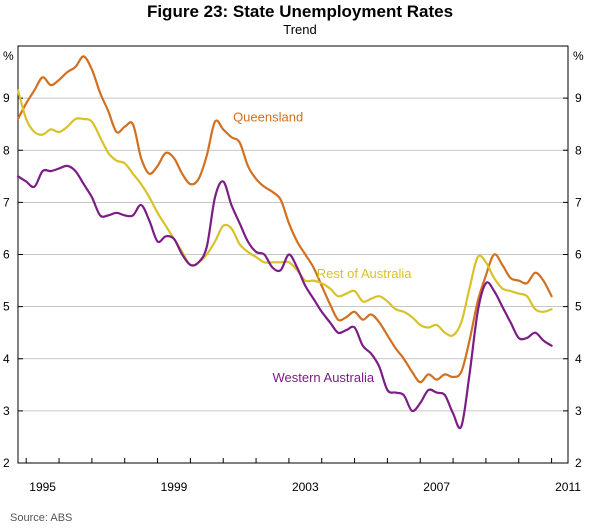 The height and width of the screenshot is (530, 600). Describe the element at coordinates (13, 280) in the screenshot. I see `y-axis-left: 2 3 4 5 6 7 8 9` at that location.